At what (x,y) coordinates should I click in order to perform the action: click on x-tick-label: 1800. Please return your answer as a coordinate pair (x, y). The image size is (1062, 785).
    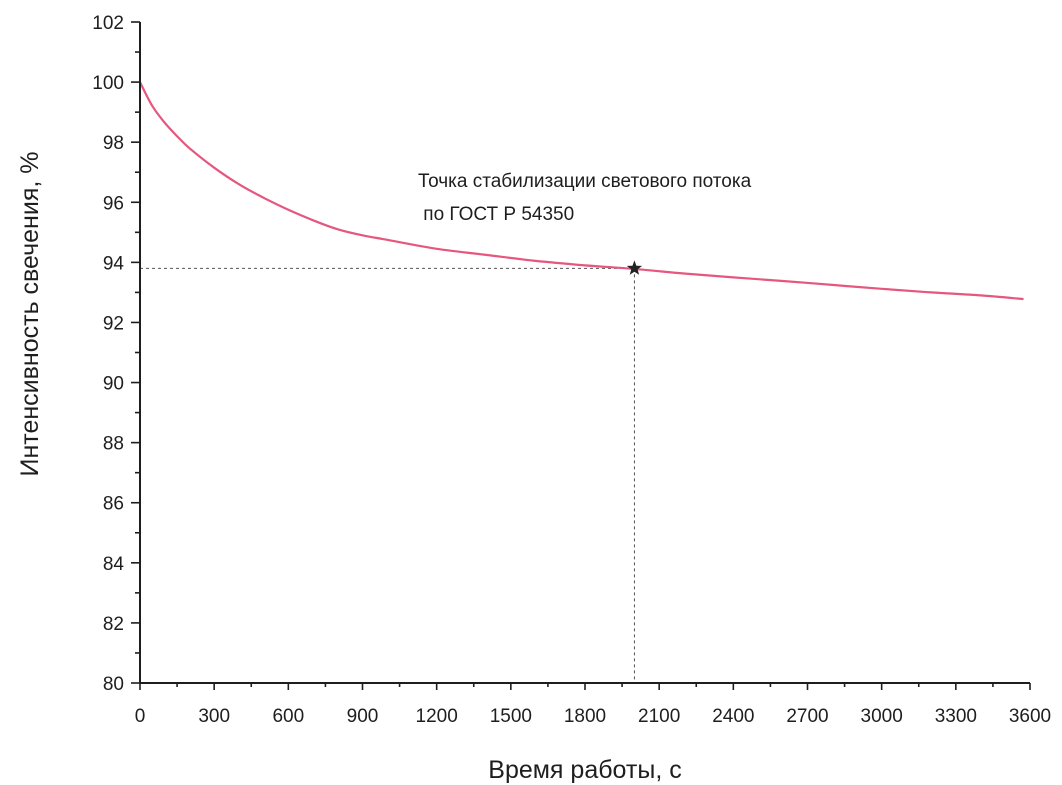
    Looking at the image, I should click on (585, 716).